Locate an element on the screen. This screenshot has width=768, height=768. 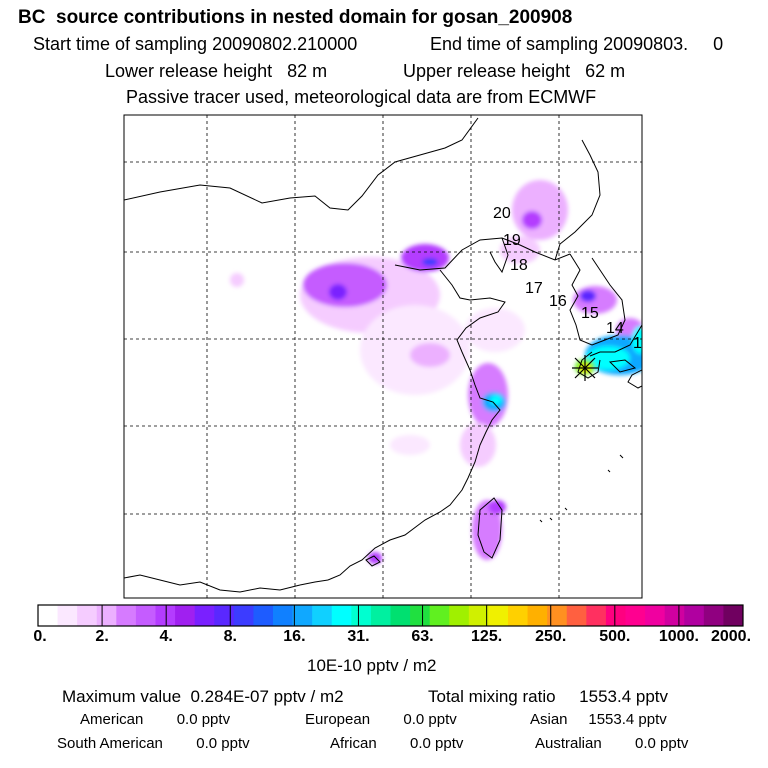
colorbar-tick-label: 63. is located at coordinates (422, 636).